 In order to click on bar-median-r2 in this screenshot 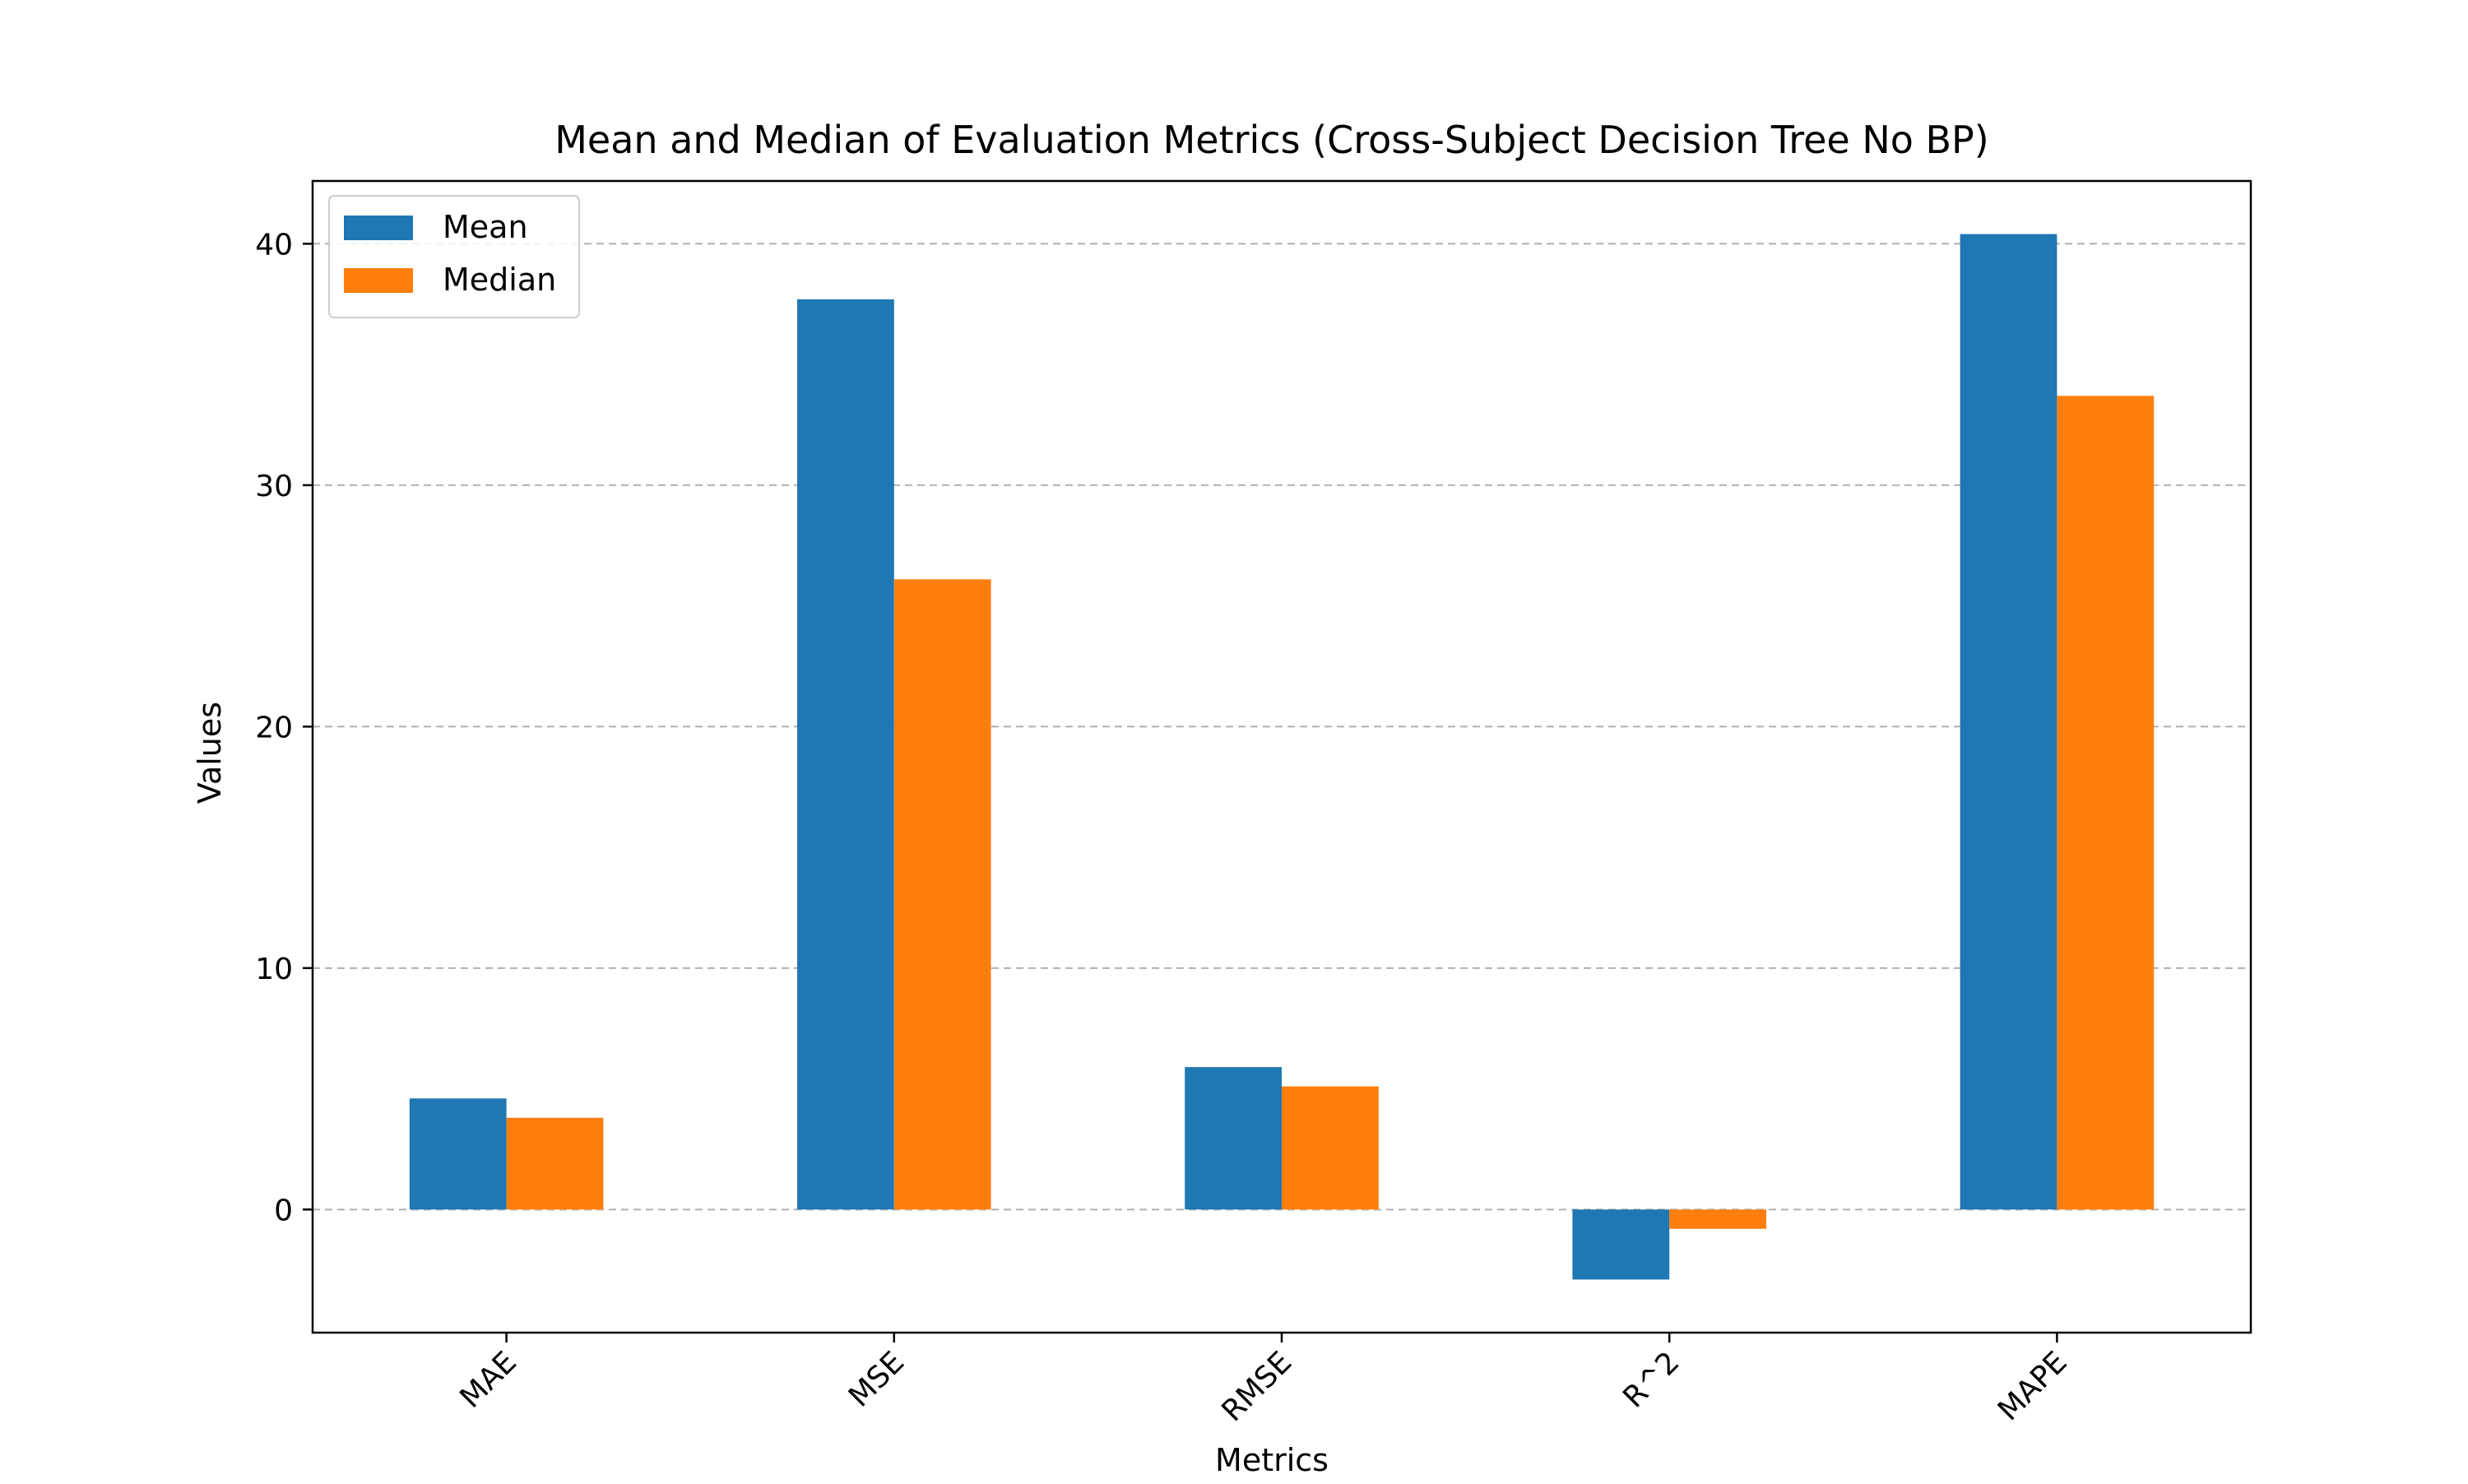, I will do `click(1717, 1219)`.